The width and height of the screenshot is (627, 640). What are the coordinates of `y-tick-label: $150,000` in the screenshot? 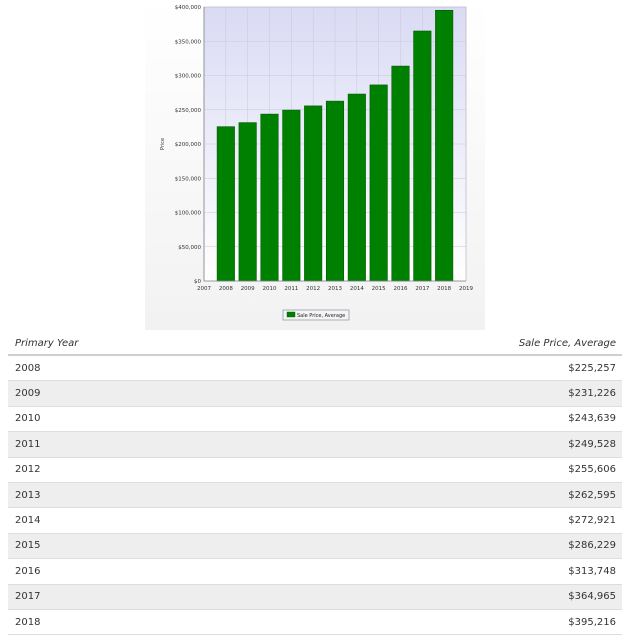 It's located at (188, 179).